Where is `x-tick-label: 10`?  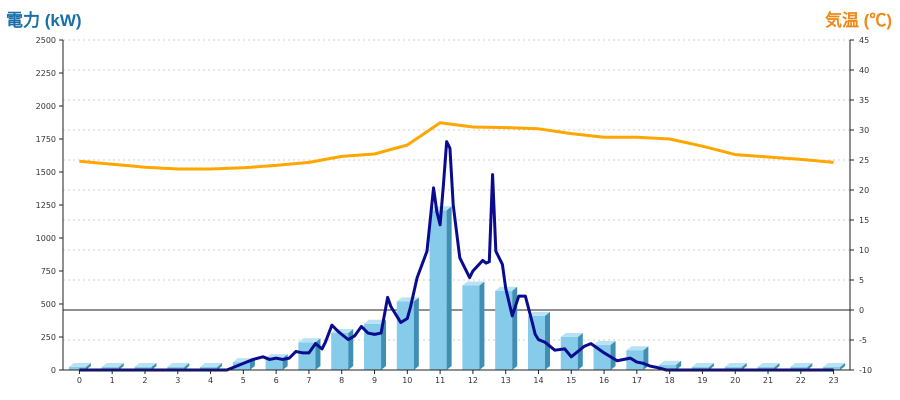 x-tick-label: 10 is located at coordinates (407, 380).